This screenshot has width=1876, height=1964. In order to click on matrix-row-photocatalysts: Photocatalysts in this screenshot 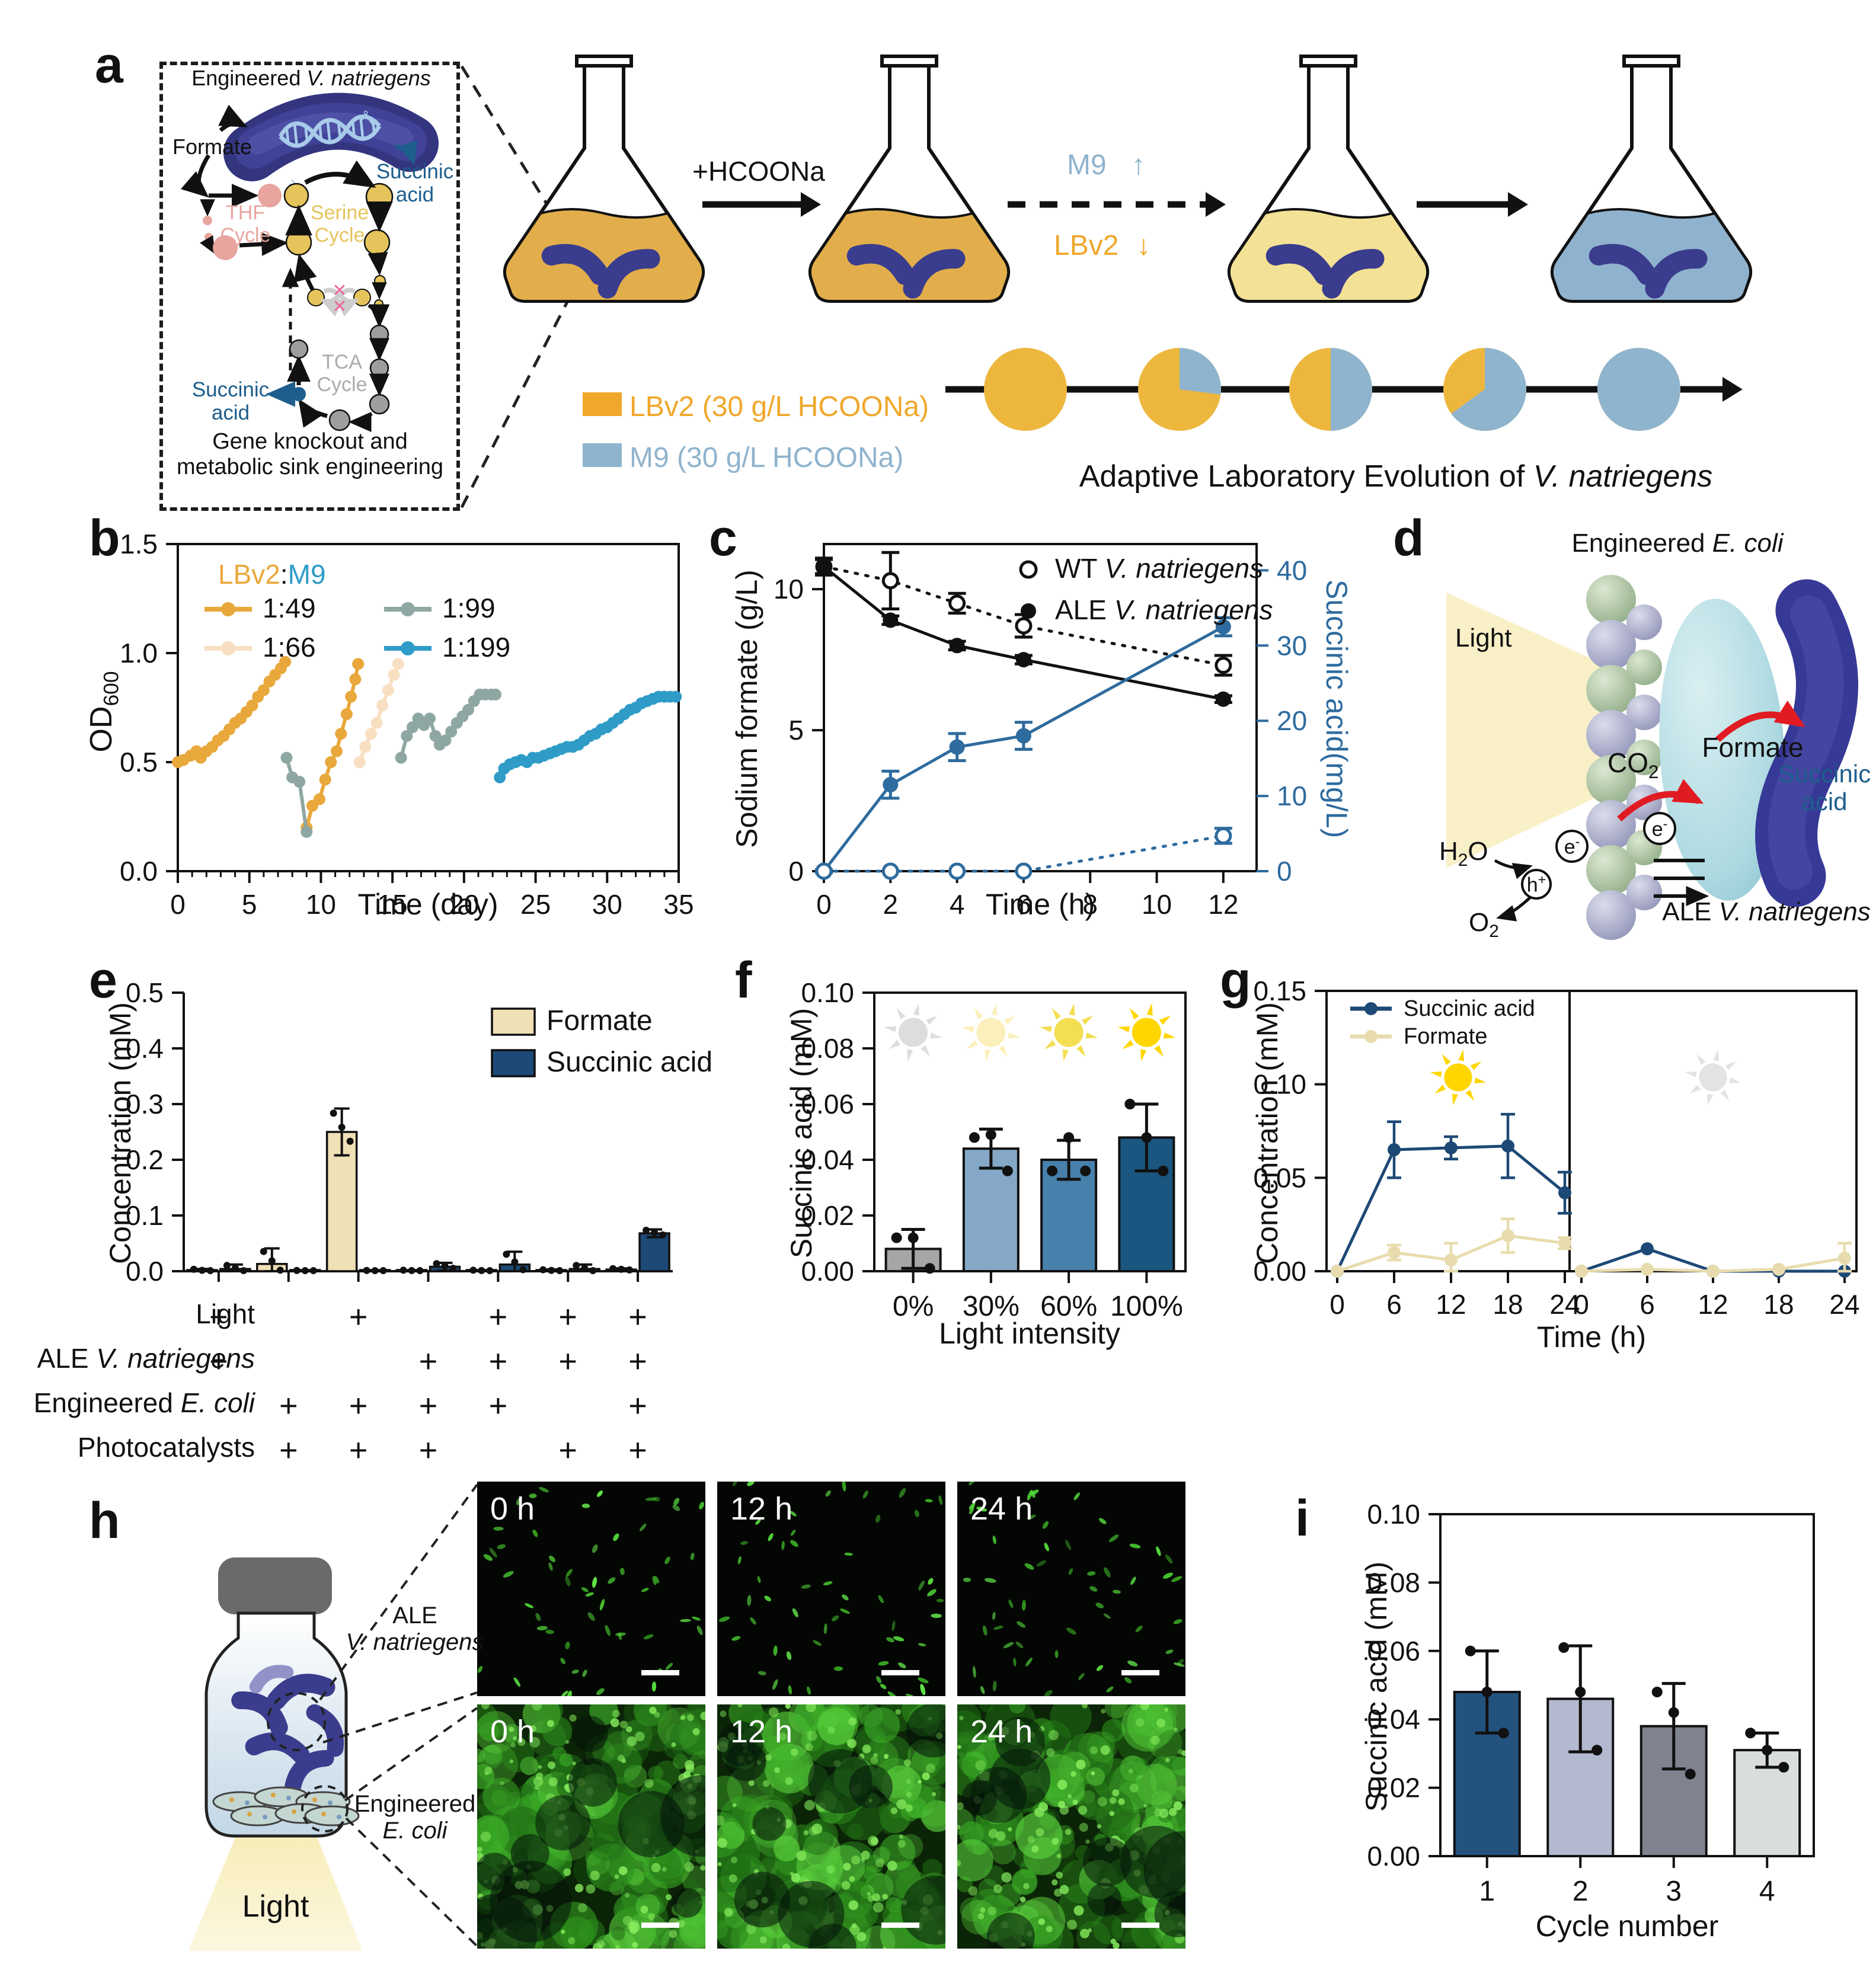, I will do `click(166, 1447)`.